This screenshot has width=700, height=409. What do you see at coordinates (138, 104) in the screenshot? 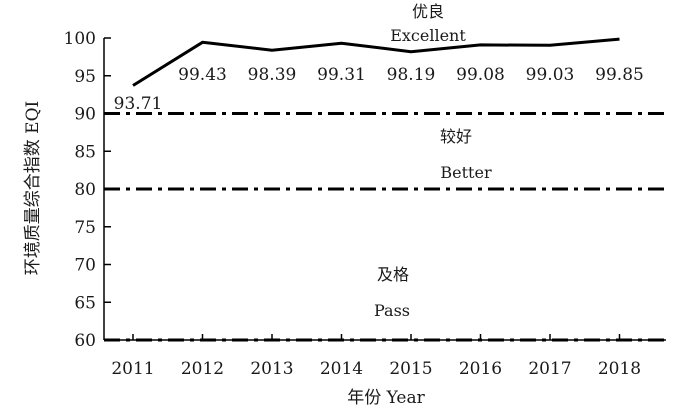
I see `data-label: 93.71` at bounding box center [138, 104].